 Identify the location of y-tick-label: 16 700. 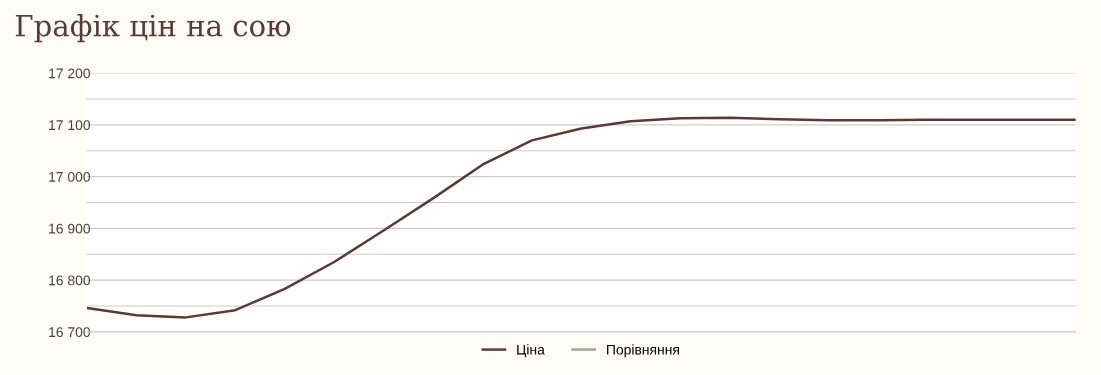
(70, 332).